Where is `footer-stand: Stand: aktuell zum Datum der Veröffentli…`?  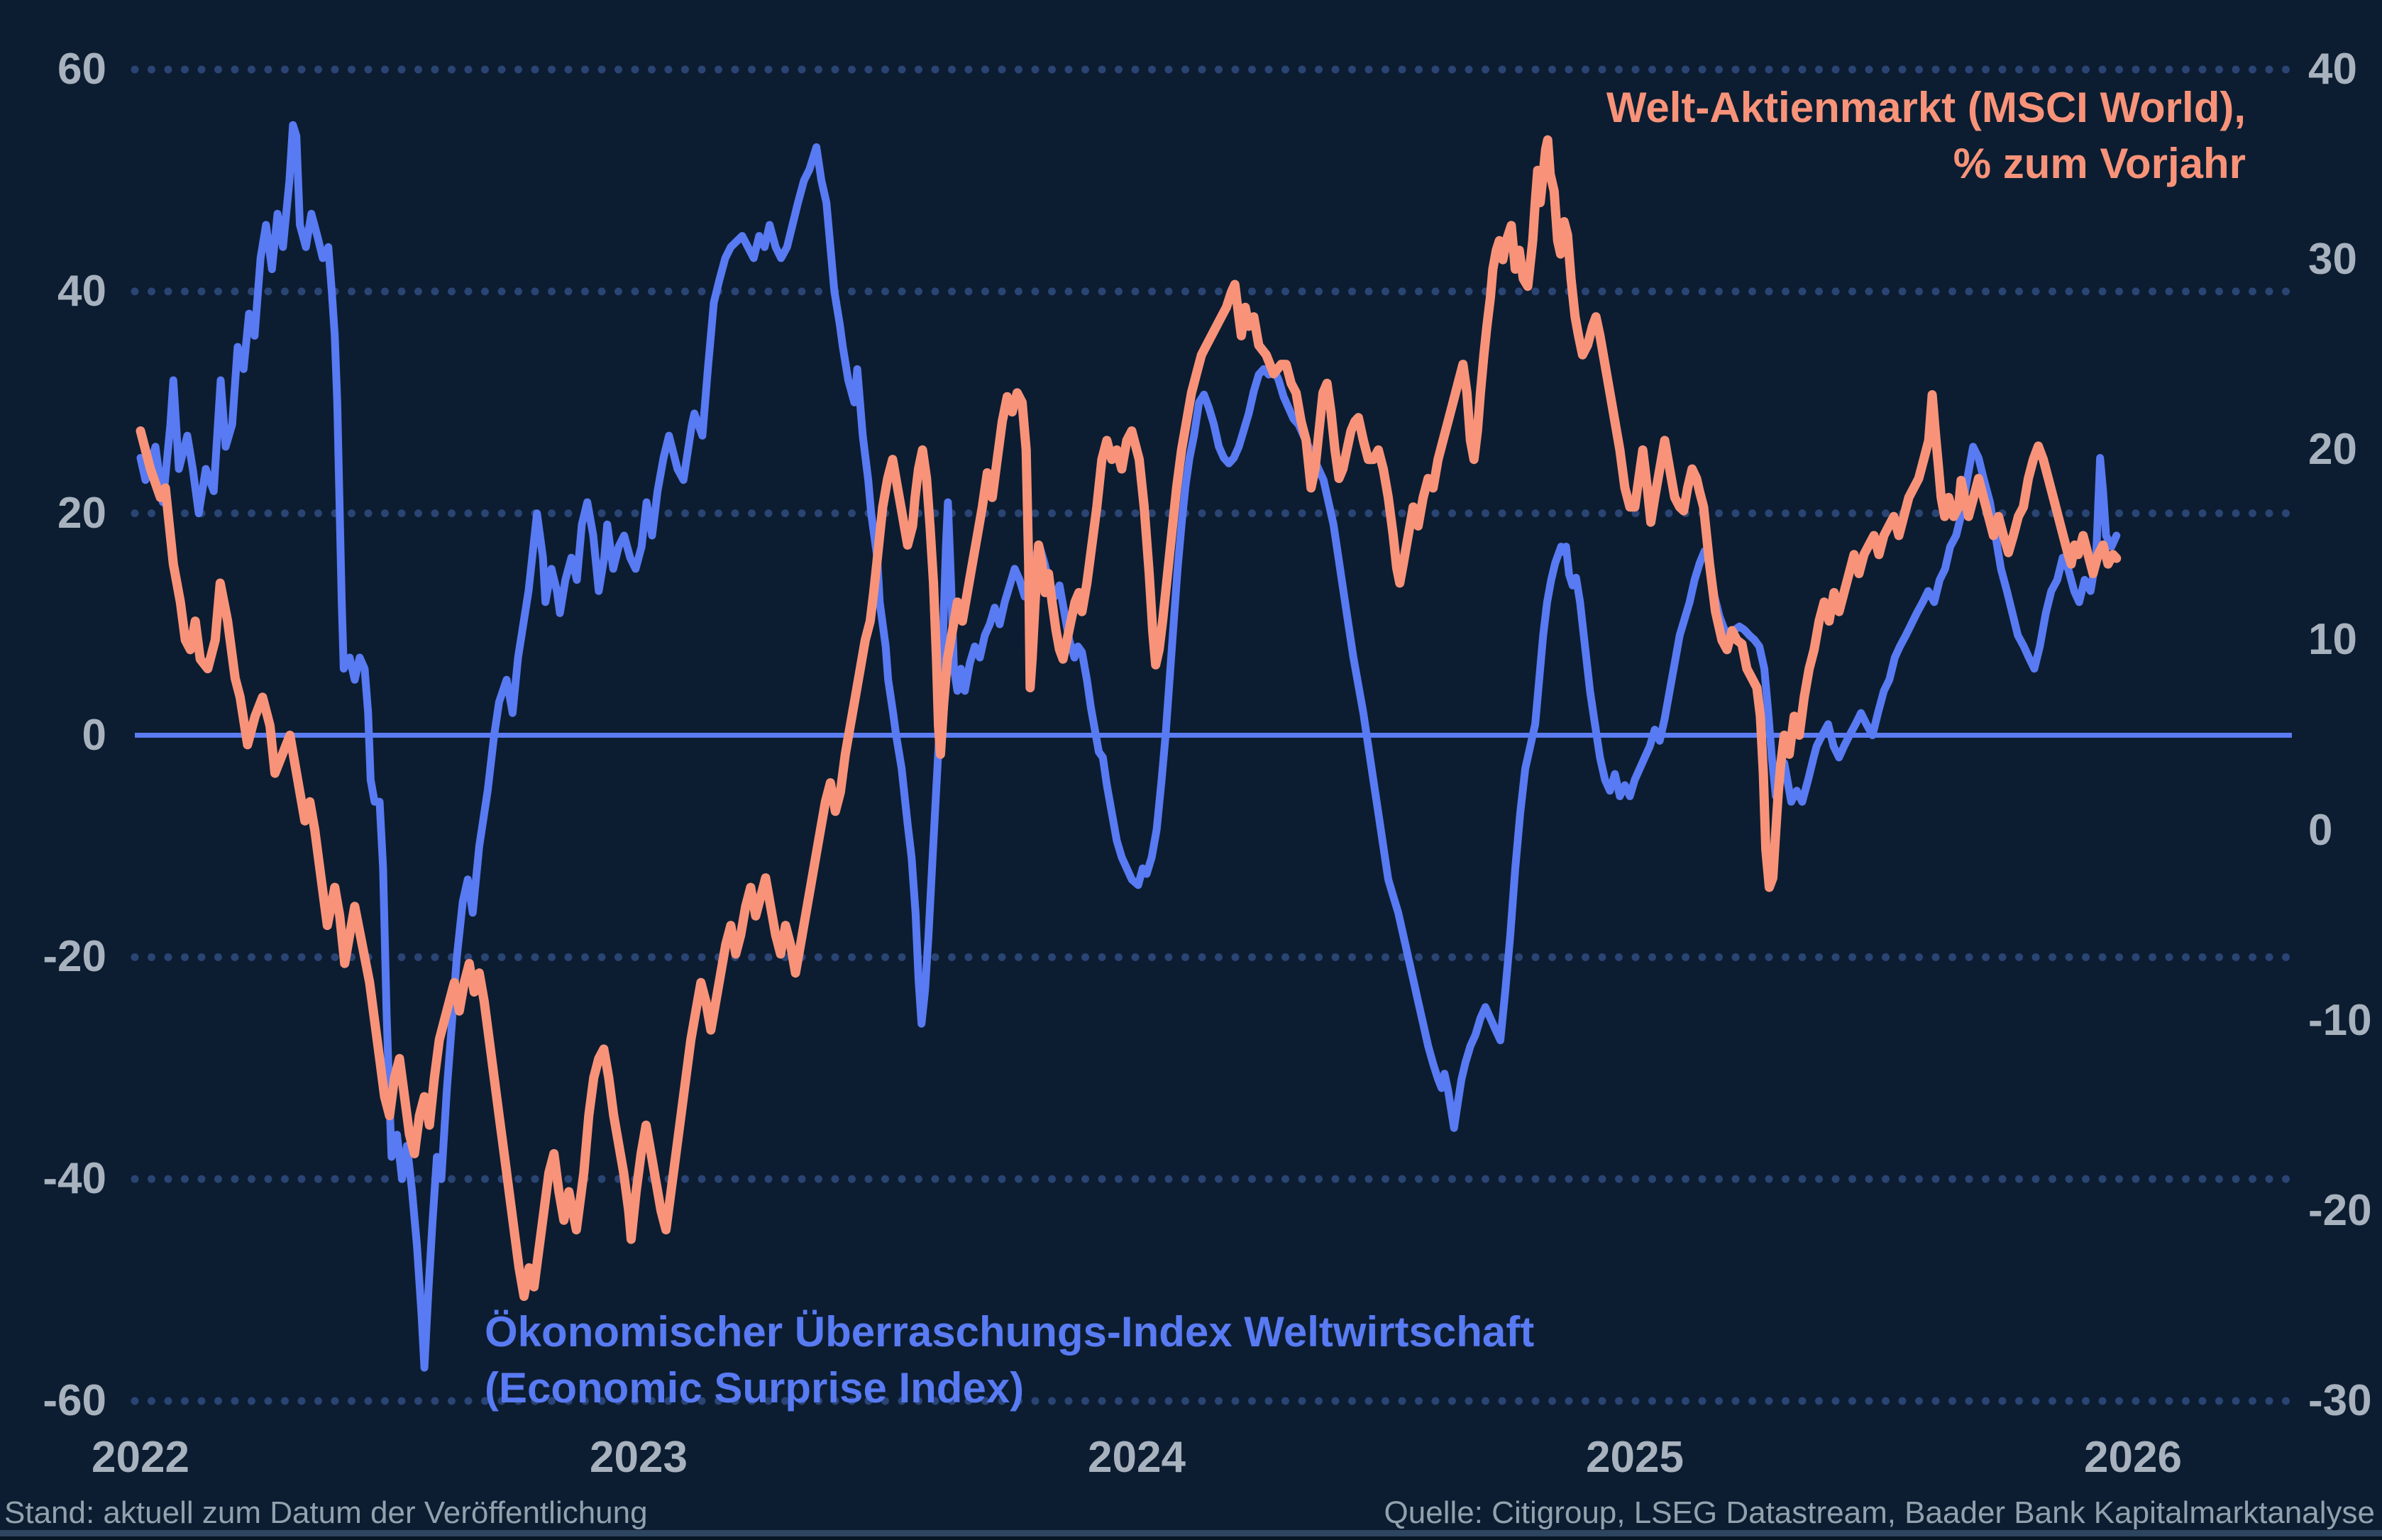
footer-stand: Stand: aktuell zum Datum der Veröffentli… is located at coordinates (326, 1512).